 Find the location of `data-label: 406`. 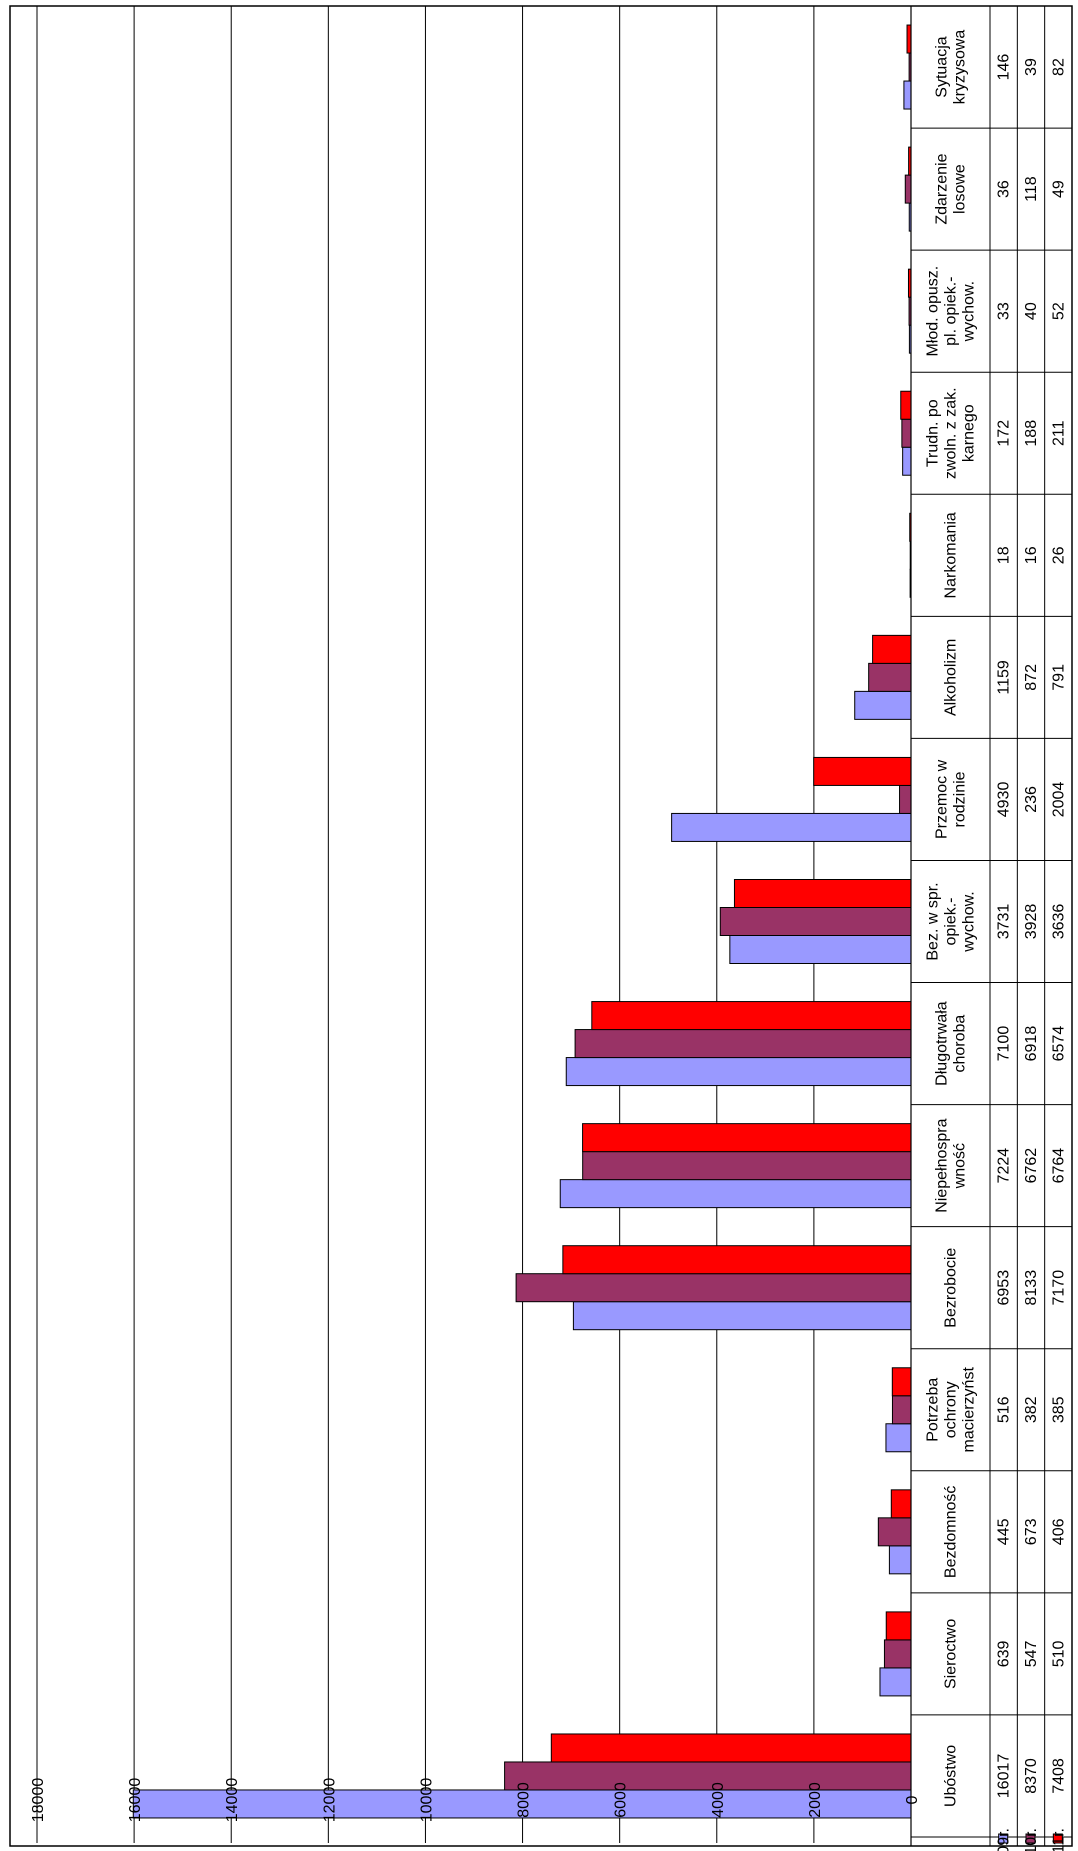

data-label: 406 is located at coordinates (1058, 1531).